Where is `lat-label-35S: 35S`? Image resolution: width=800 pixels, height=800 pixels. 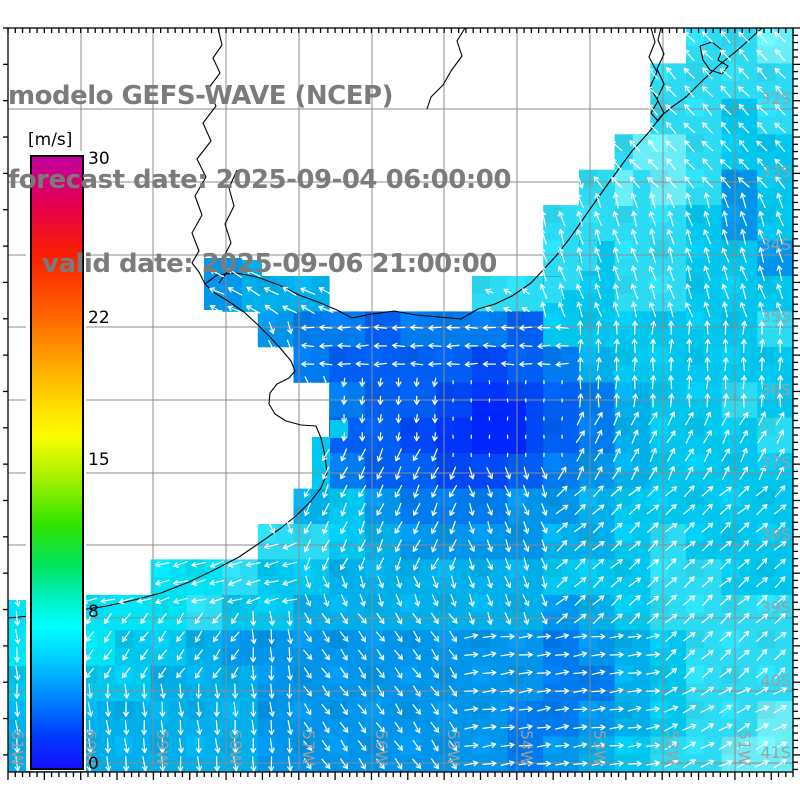 lat-label-35S: 35S is located at coordinates (775, 316).